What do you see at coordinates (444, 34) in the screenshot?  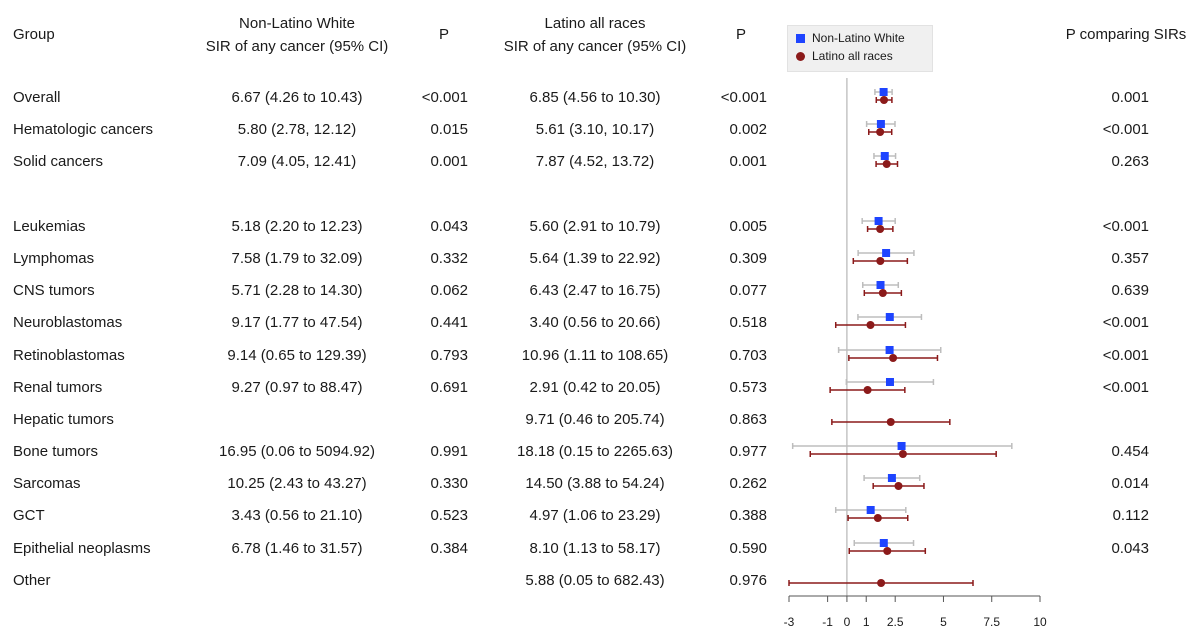 I see `header-p1: P` at bounding box center [444, 34].